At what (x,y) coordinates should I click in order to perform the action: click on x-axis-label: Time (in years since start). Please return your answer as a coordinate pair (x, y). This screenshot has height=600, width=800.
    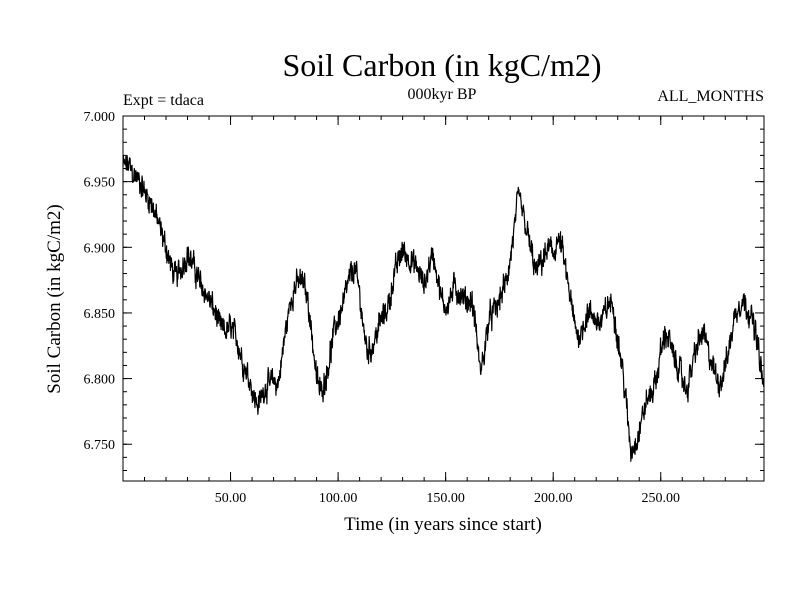
    Looking at the image, I should click on (443, 524).